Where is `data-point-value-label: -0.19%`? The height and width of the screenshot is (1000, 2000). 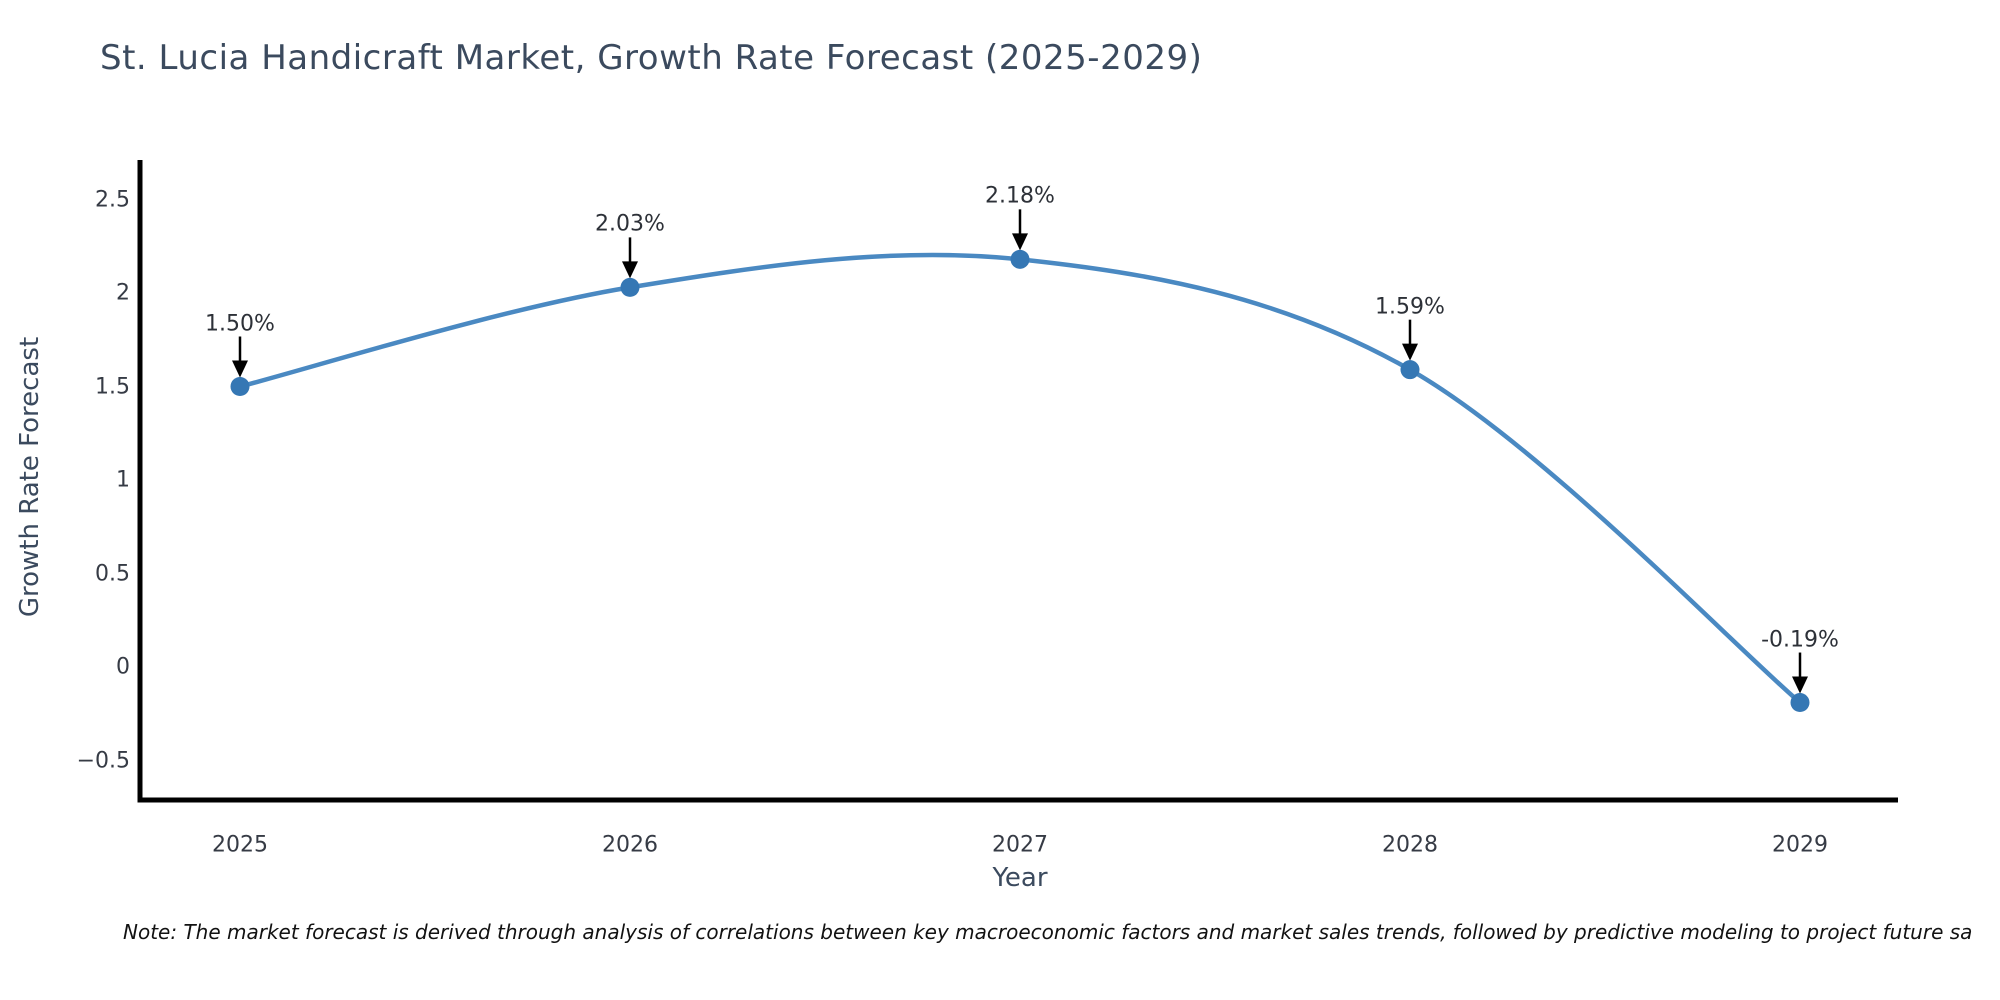
data-point-value-label: -0.19% is located at coordinates (1800, 640).